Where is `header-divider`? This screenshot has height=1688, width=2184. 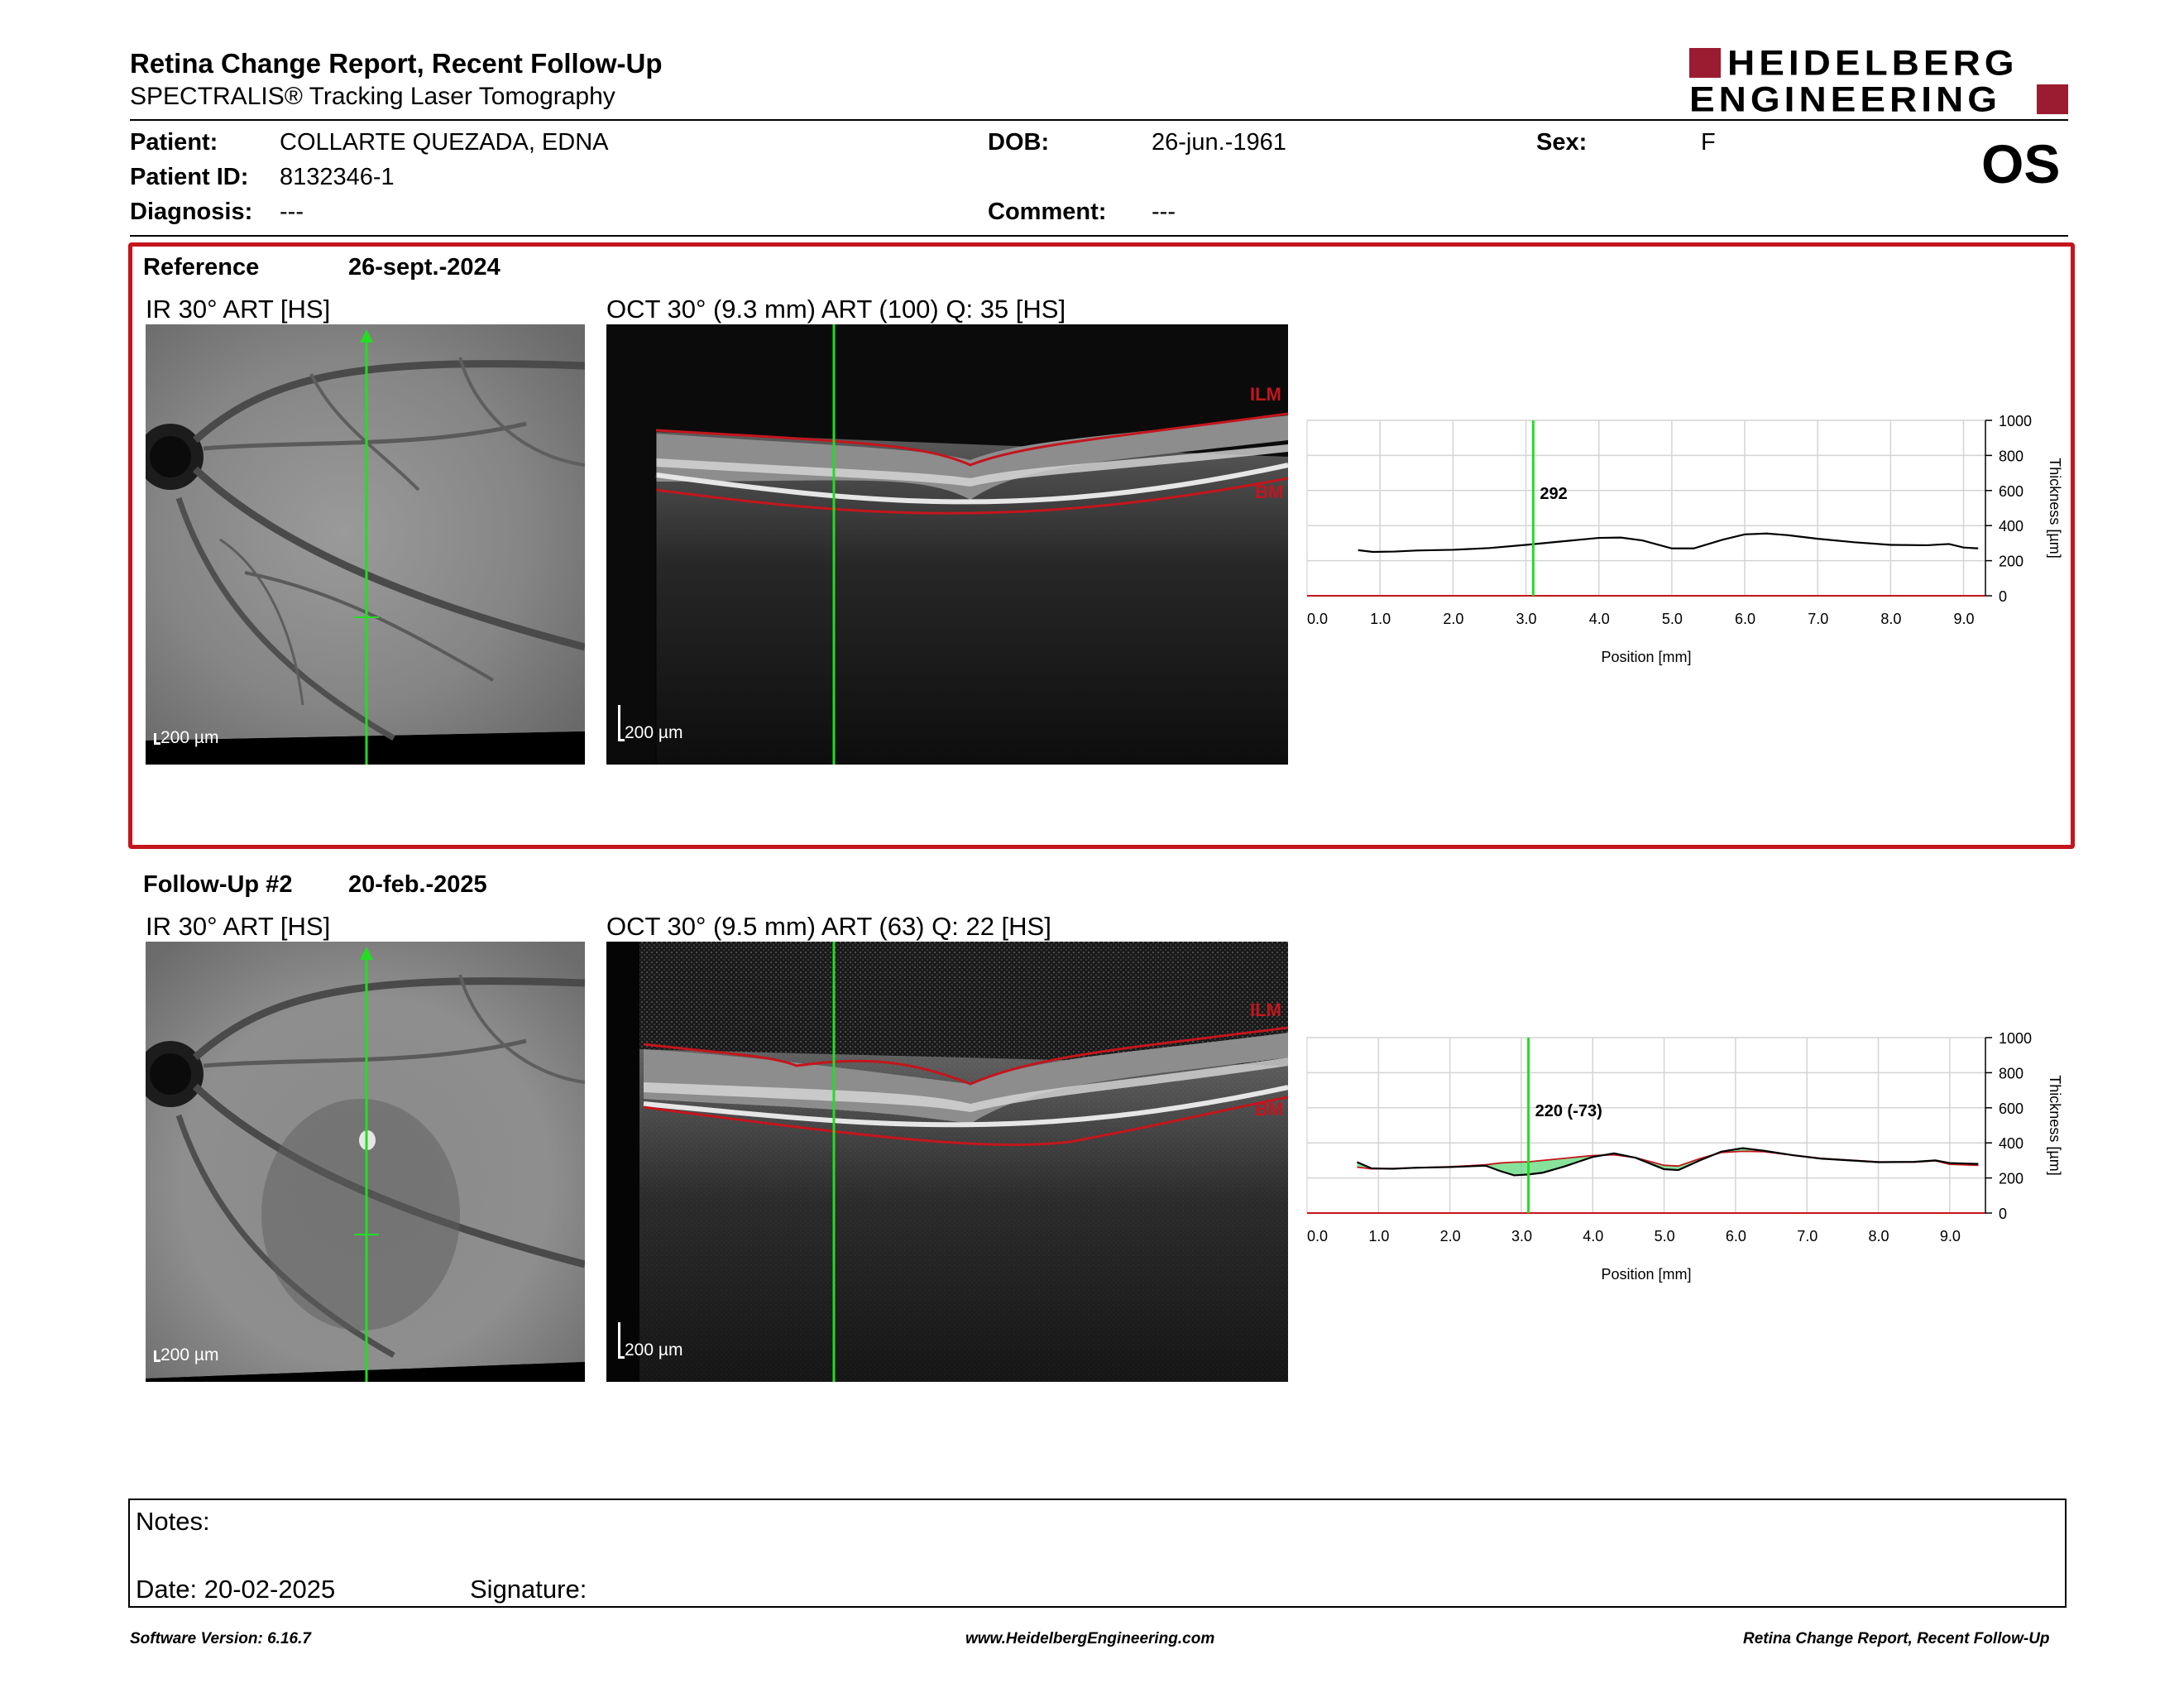
header-divider is located at coordinates (1099, 120).